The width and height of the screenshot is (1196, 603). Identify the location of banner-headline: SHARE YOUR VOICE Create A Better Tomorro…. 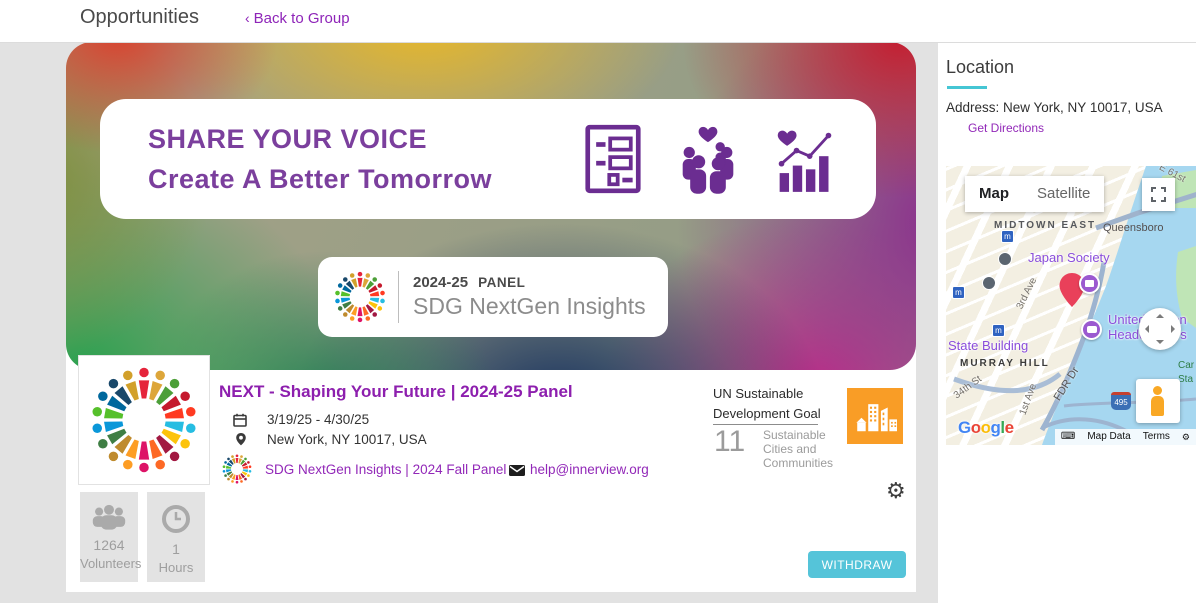
(363, 159).